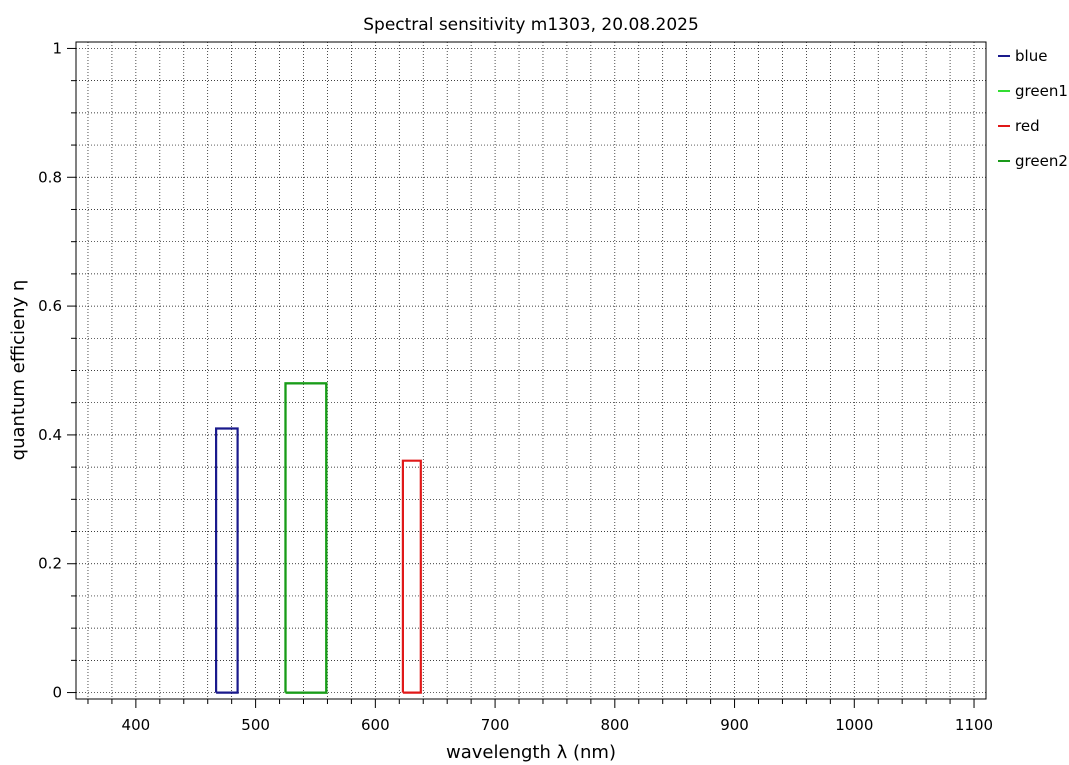 The width and height of the screenshot is (1069, 765). I want to click on series-line-red, so click(411, 576).